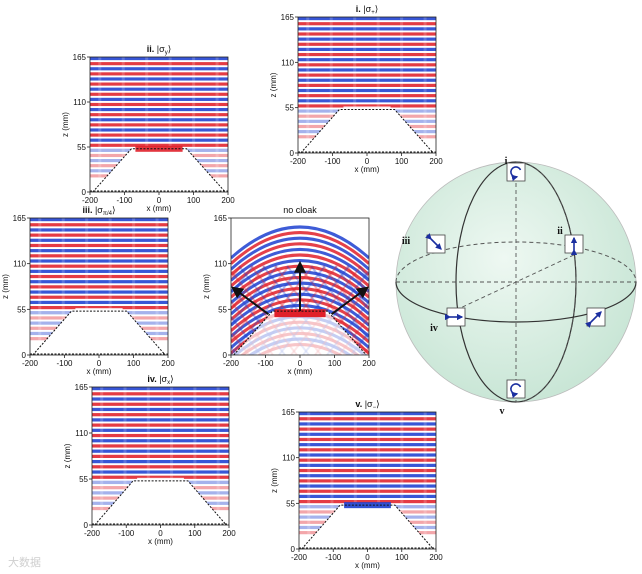 The height and width of the screenshot is (574, 642). I want to click on panel-title: iv. |σx⟩, so click(160, 380).